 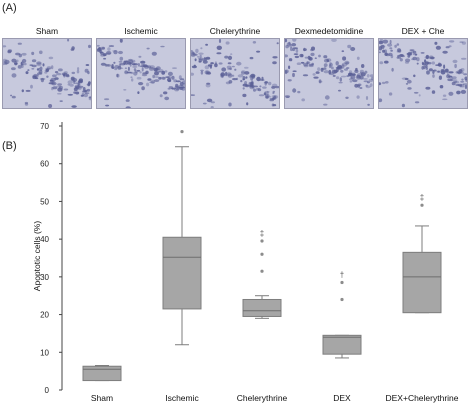 What do you see at coordinates (44, 164) in the screenshot?
I see `y-tick-label: 60` at bounding box center [44, 164].